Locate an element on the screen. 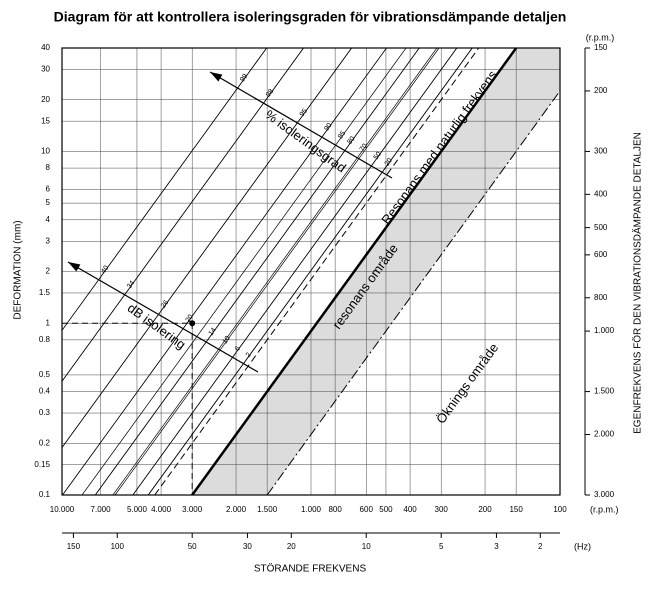 The image size is (668, 596). y-tick-label: 2 is located at coordinates (48, 271).